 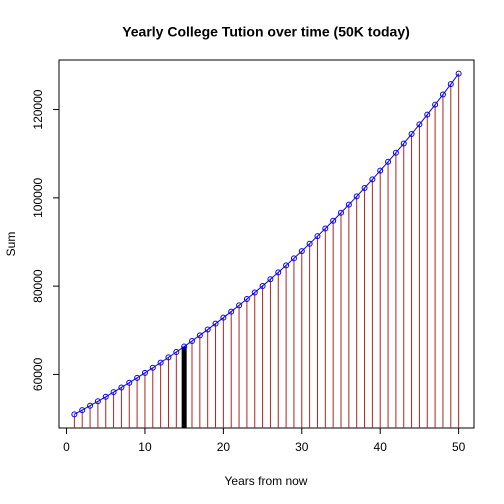 What do you see at coordinates (66, 447) in the screenshot?
I see `x-tick-label: 0` at bounding box center [66, 447].